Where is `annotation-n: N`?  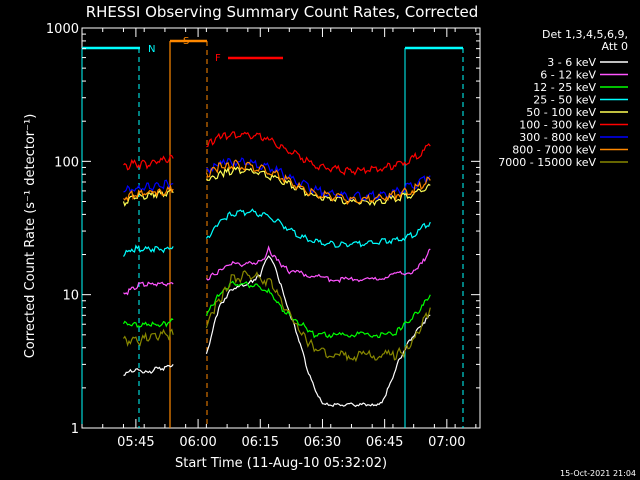
annotation-n: N is located at coordinates (151, 49).